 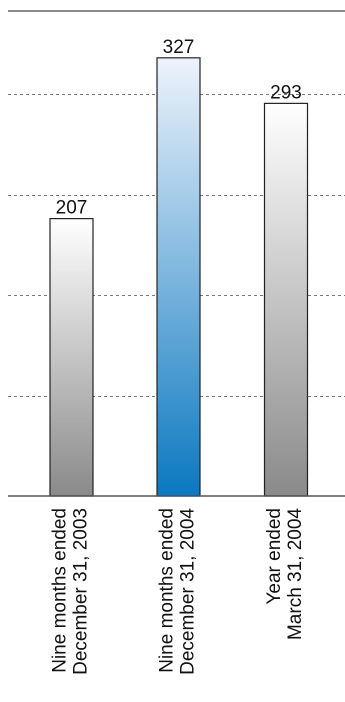 I want to click on category-label-2: Nine months endedDecember 31, 2004, so click(x=178, y=591).